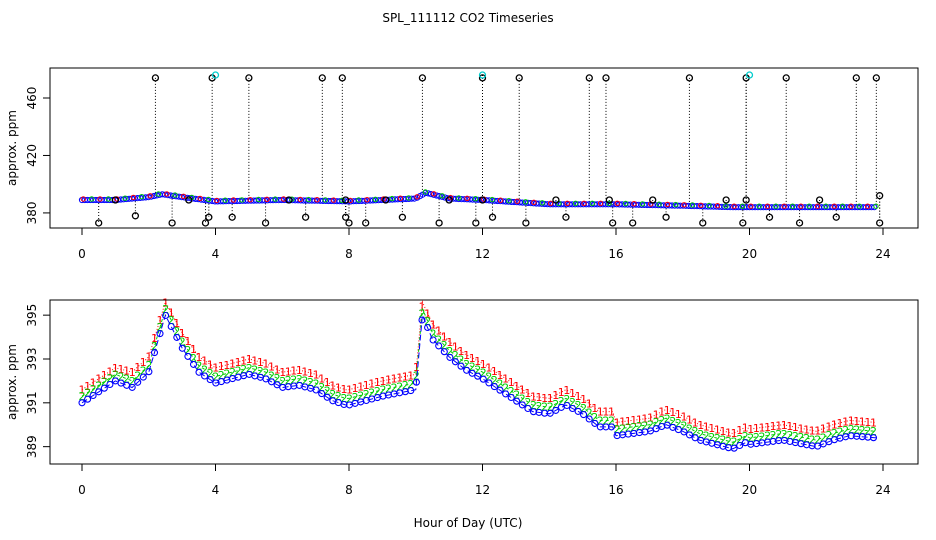 The image size is (936, 540). Describe the element at coordinates (32, 446) in the screenshot. I see `y-tick-label: 389` at that location.